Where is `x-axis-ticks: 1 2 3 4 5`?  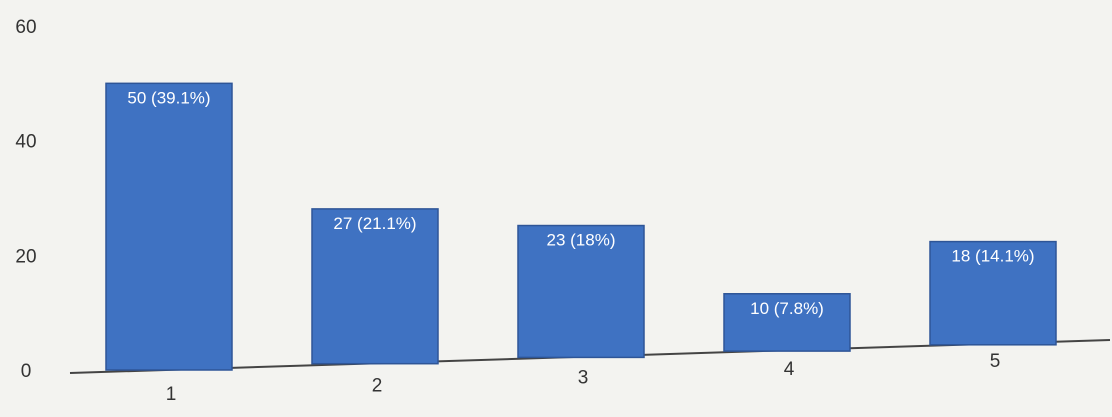
x-axis-ticks: 1 2 3 4 5 is located at coordinates (583, 378).